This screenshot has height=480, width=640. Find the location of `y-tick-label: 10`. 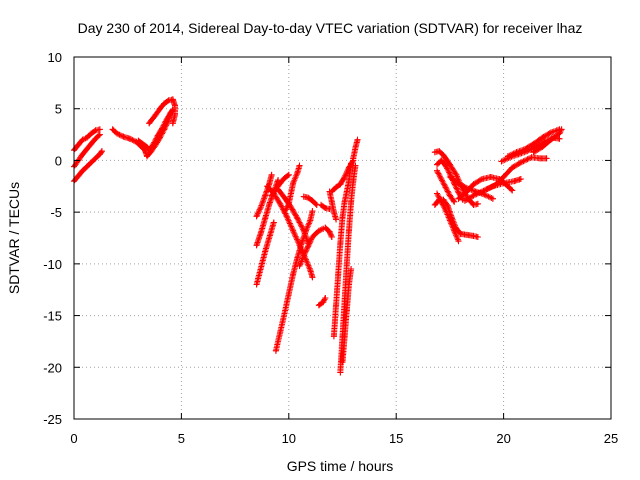

y-tick-label: 10 is located at coordinates (55, 57).